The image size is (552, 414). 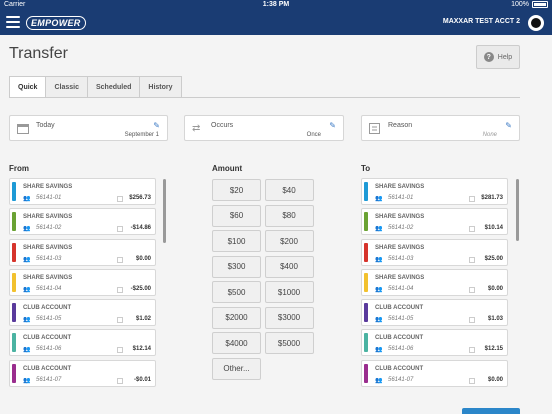 I want to click on account-item: SHARE SAVINGS 👥 56141-03 $0.00, so click(x=82, y=252).